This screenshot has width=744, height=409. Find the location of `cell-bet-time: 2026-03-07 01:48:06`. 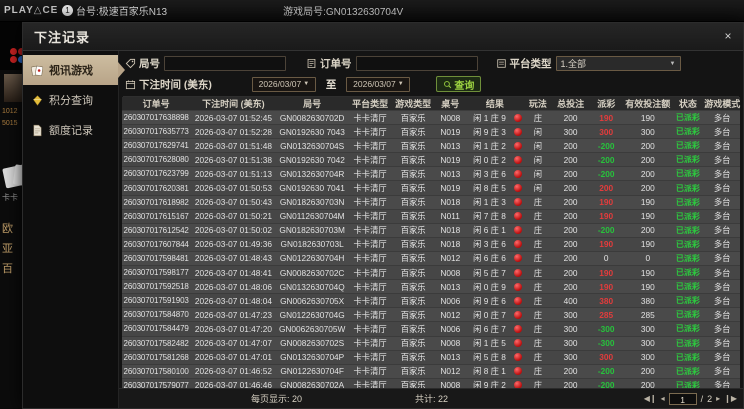

cell-bet-time: 2026-03-07 01:48:06 is located at coordinates (233, 287).